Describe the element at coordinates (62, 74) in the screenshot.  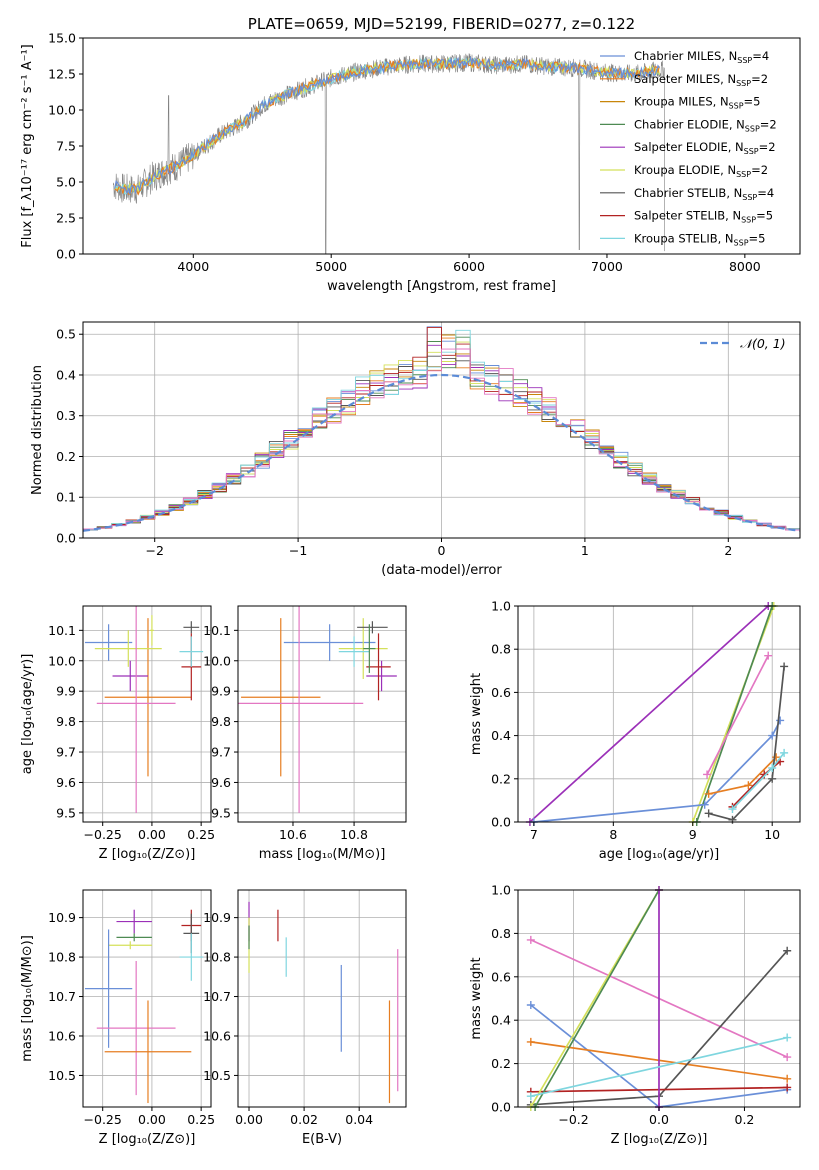
I see `y-tick-label: 12.5` at that location.